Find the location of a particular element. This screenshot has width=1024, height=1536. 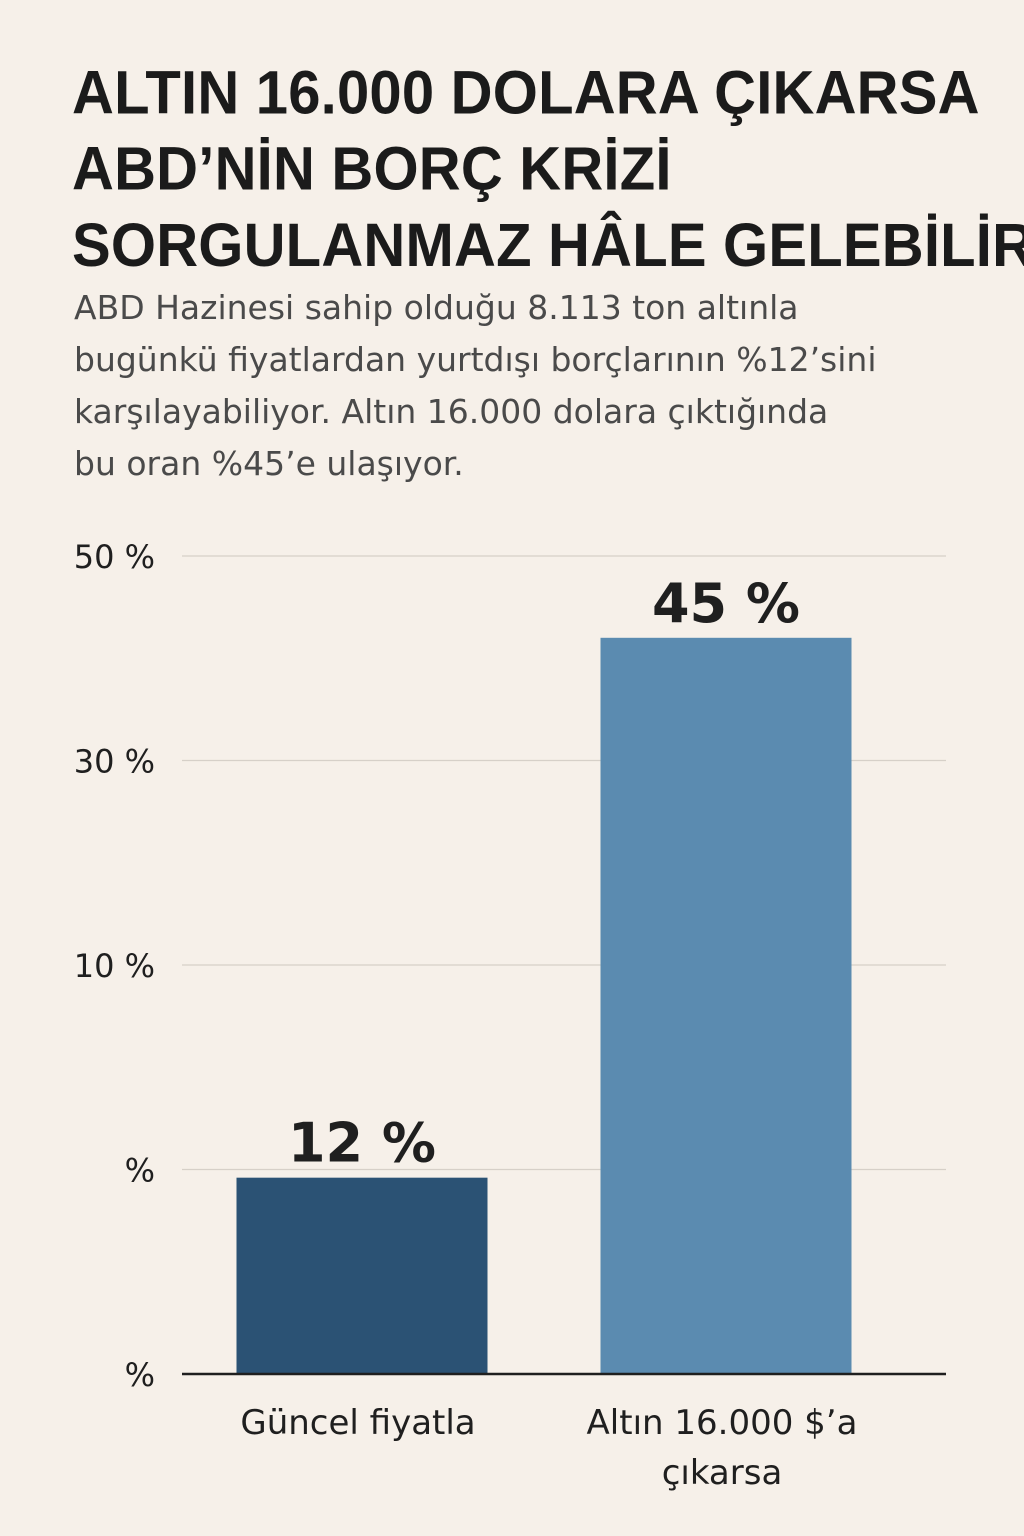

subtitle-line-4: bu oran %45’e ulaşıyor. is located at coordinates (269, 463).